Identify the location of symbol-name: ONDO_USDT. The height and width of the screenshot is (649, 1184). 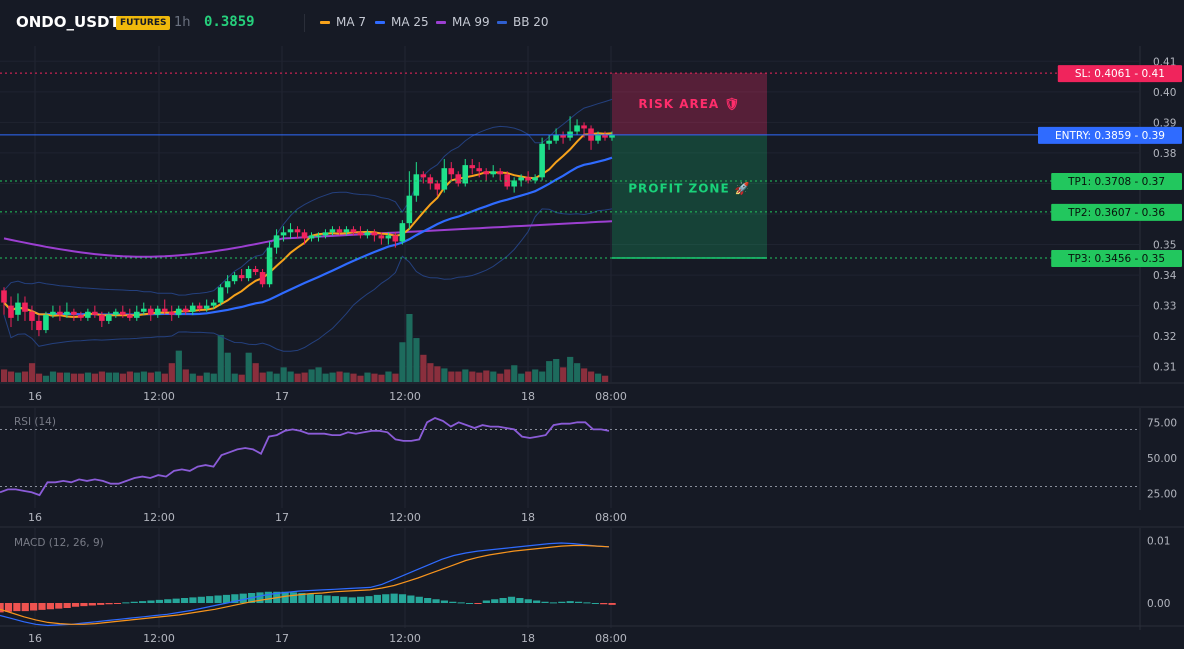
(68, 22).